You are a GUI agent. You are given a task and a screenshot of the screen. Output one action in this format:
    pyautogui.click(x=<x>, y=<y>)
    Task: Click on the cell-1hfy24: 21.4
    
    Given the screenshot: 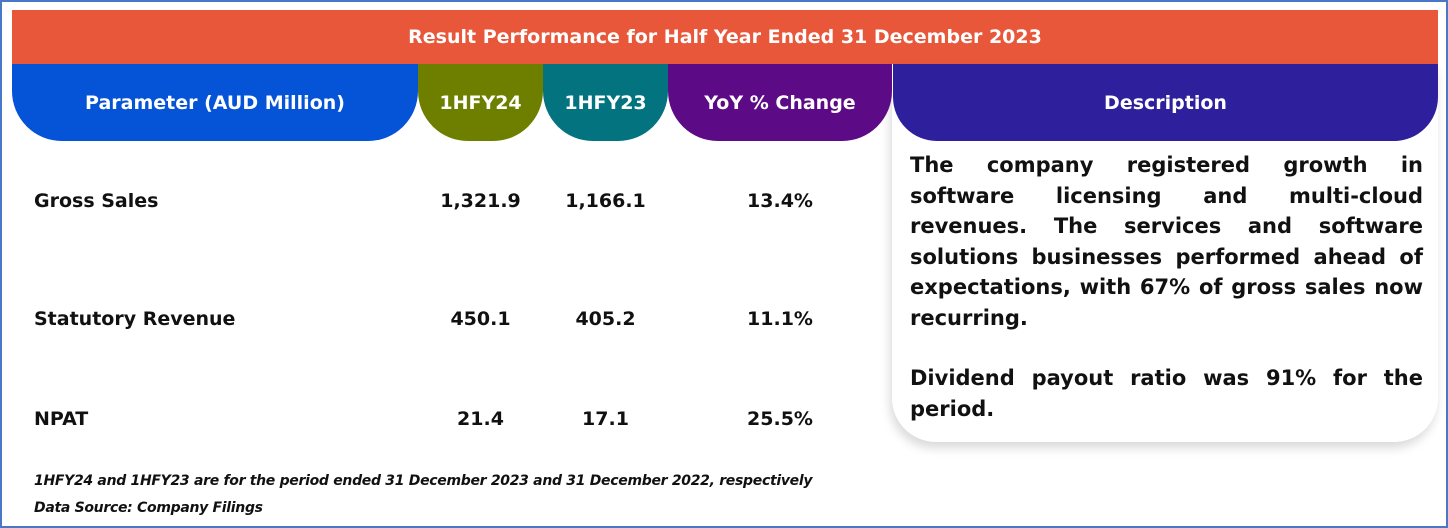 What is the action you would take?
    pyautogui.click(x=480, y=419)
    